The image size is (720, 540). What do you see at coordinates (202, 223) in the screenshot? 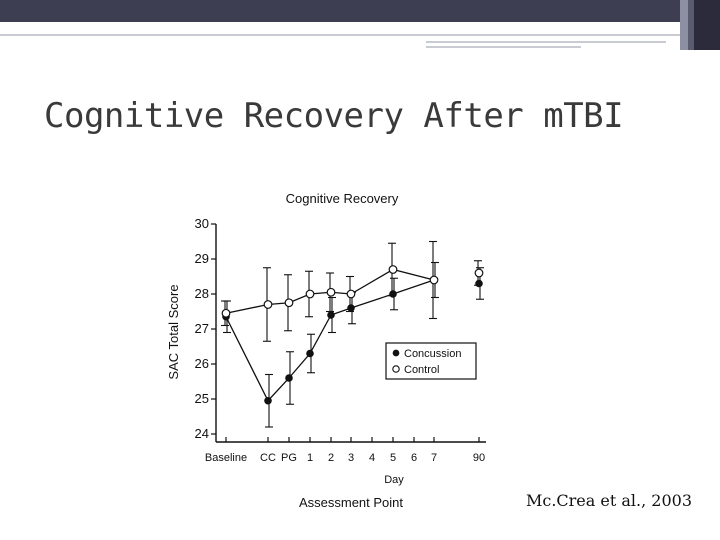
I see `y-tick-label-30: 30` at bounding box center [202, 223].